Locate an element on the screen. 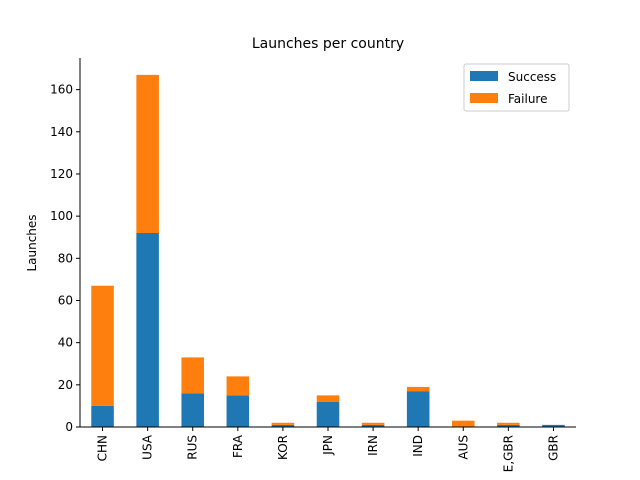 The height and width of the screenshot is (480, 640). bar-failure-fra is located at coordinates (238, 386).